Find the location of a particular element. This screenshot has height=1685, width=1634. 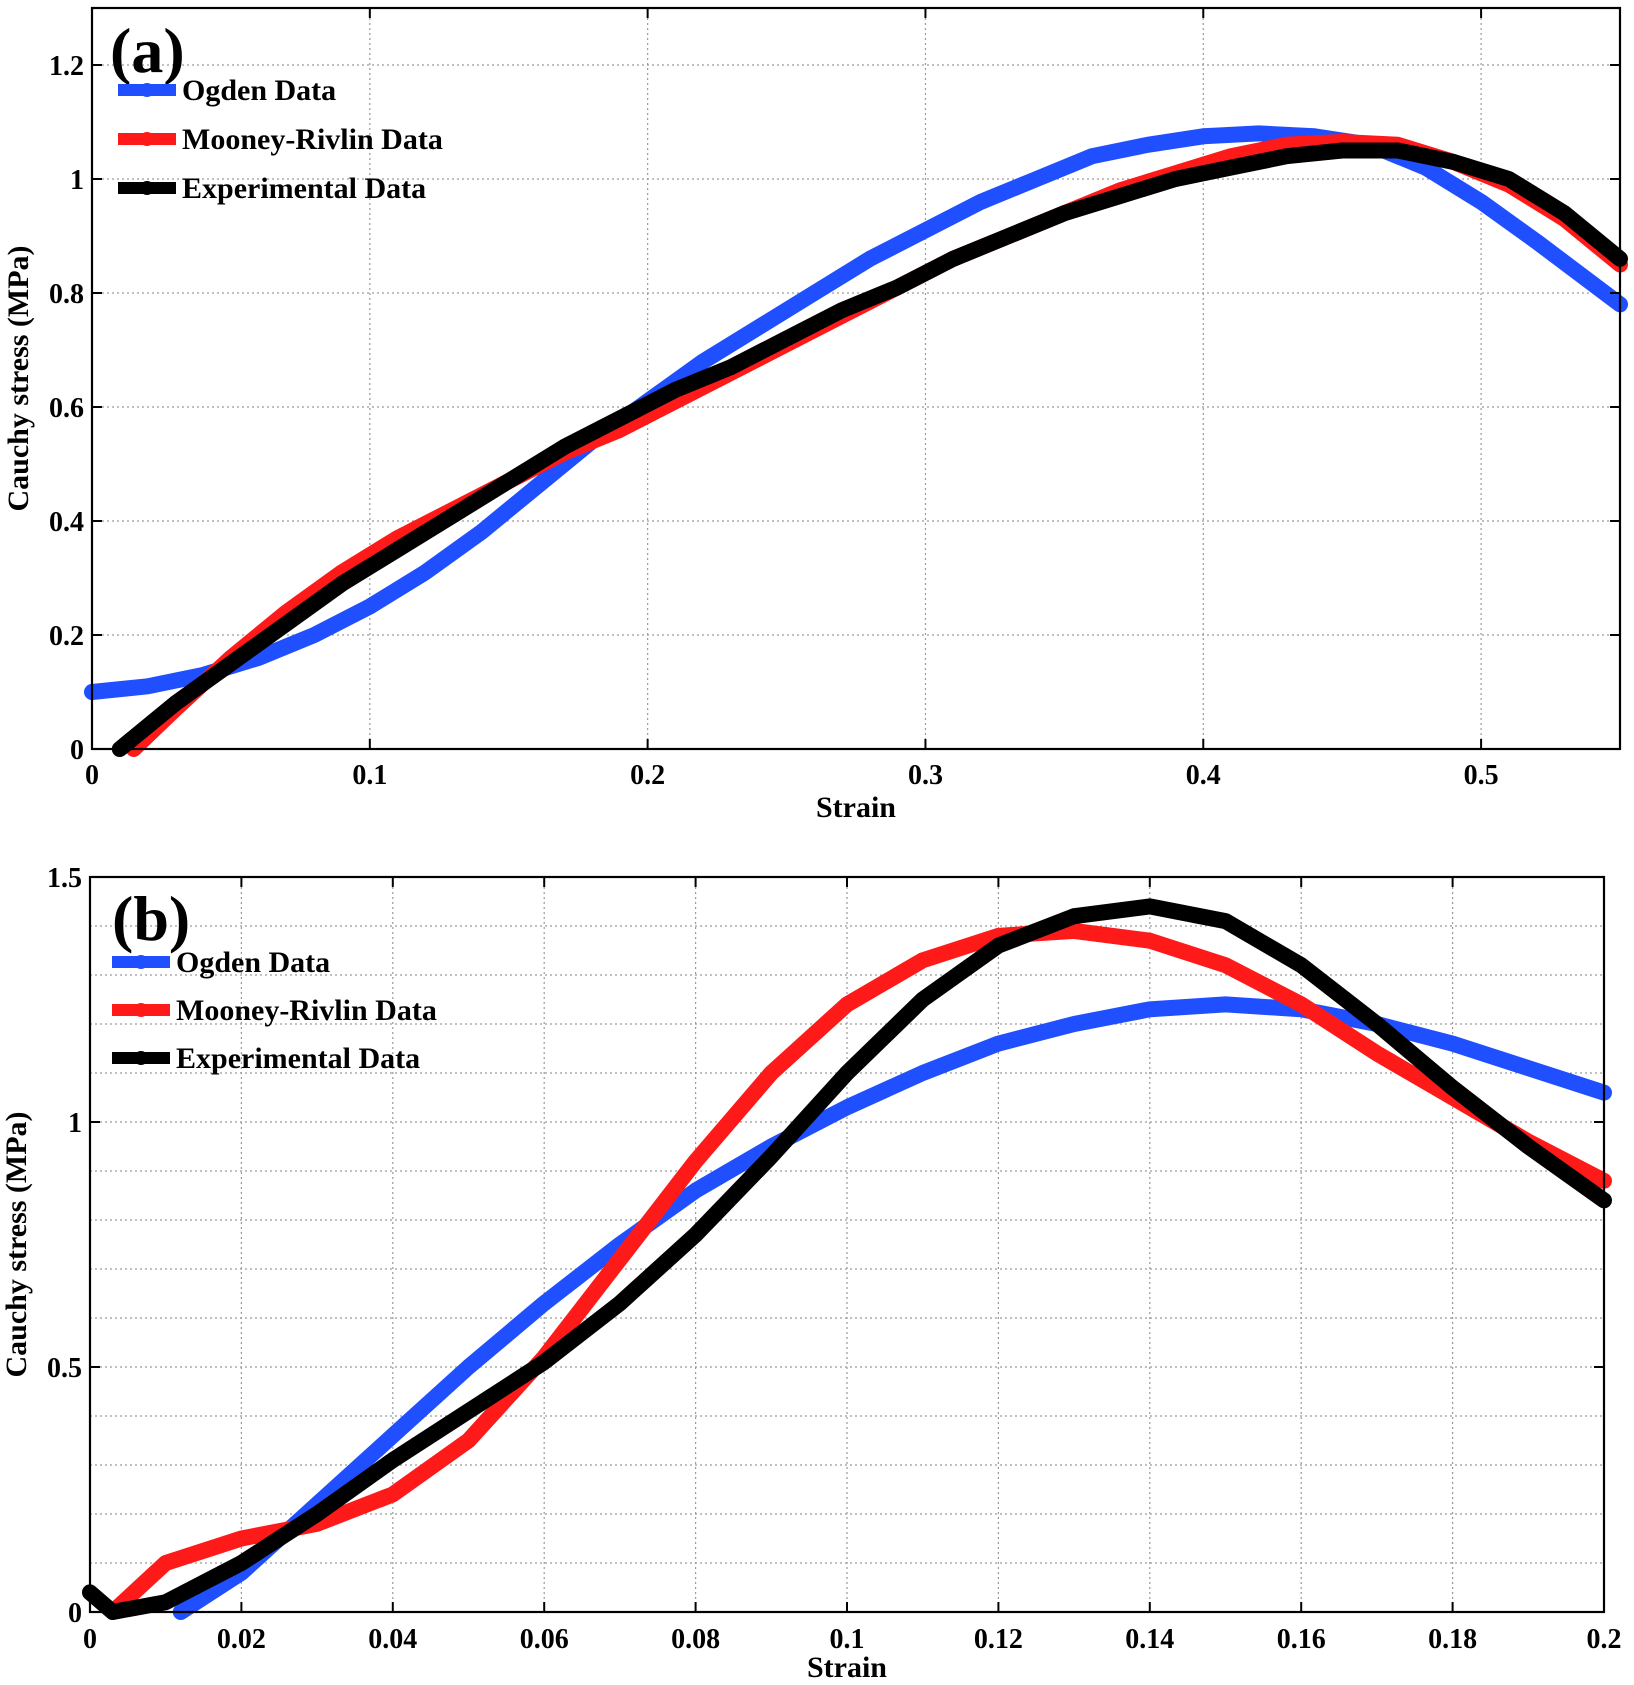

panel-1-x-tick-label: 0 is located at coordinates (90, 1639).